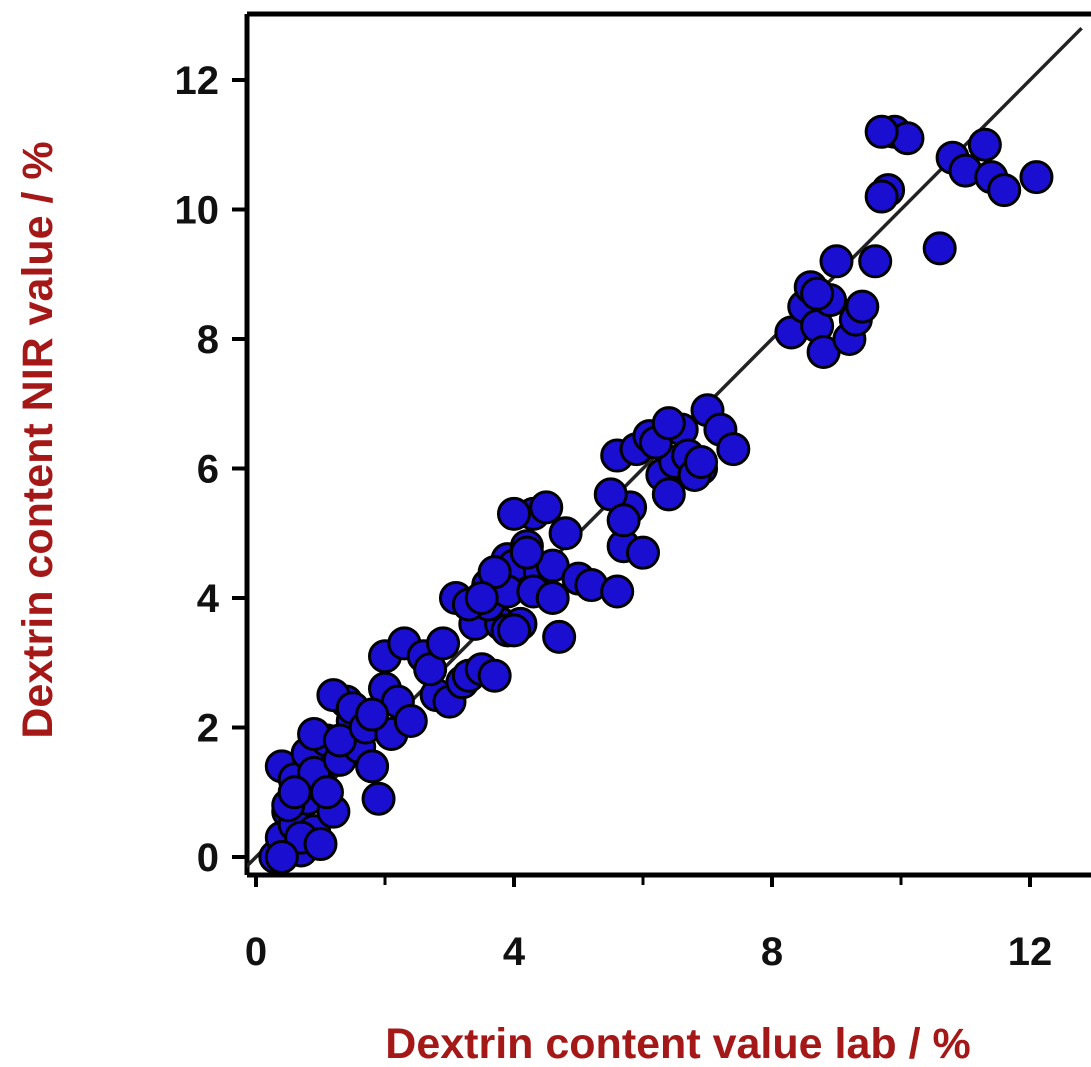 Image resolution: width=1091 pixels, height=1067 pixels. Describe the element at coordinates (208, 599) in the screenshot. I see `y-tick-label: 4` at that location.